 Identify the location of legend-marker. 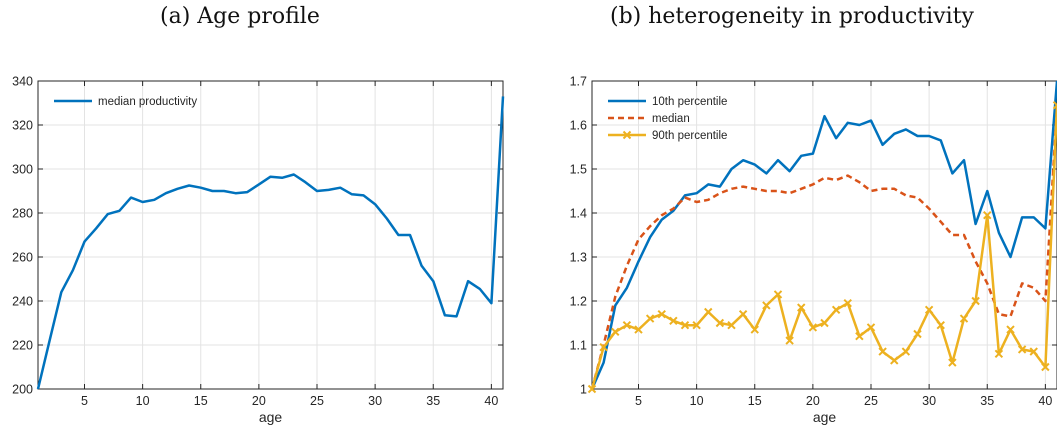
(627, 135).